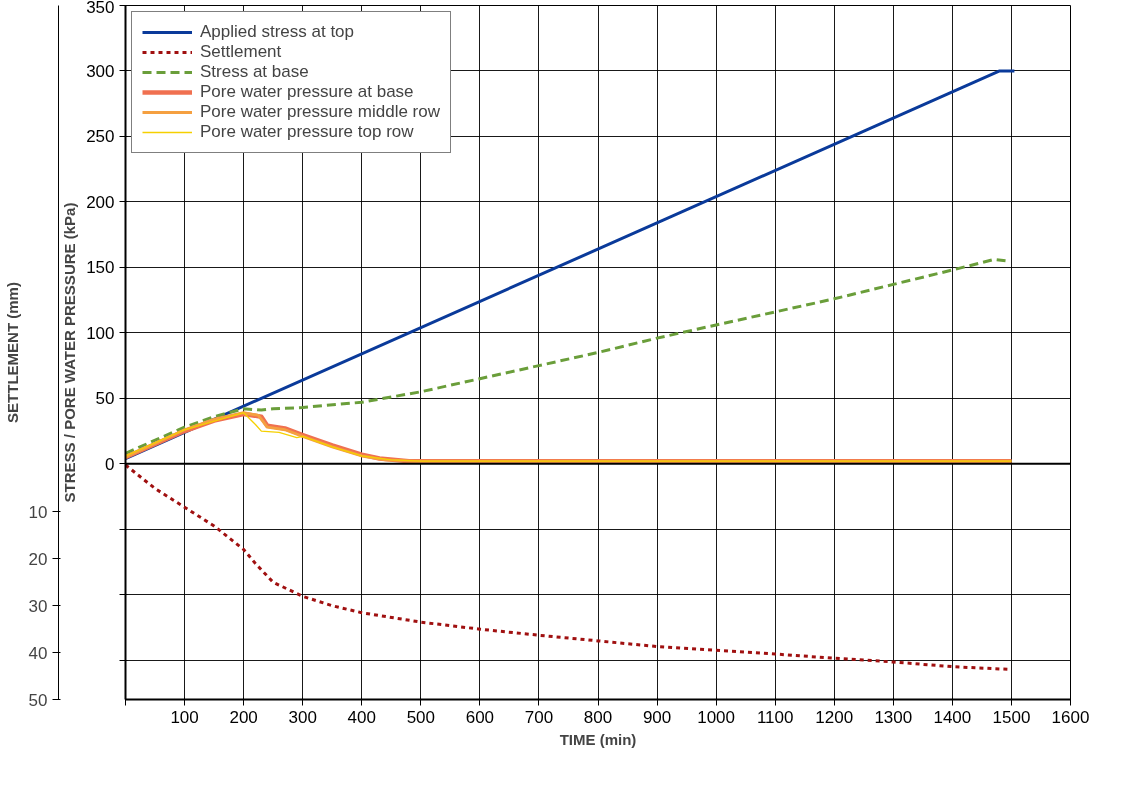 This screenshot has width=1148, height=786. What do you see at coordinates (38, 606) in the screenshot?
I see `y2-tick-label: 30` at bounding box center [38, 606].